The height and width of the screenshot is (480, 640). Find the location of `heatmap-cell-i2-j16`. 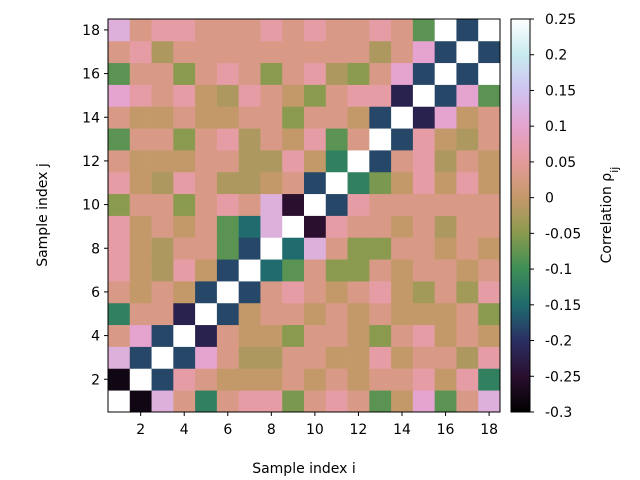

heatmap-cell-i2-j16 is located at coordinates (140, 73).